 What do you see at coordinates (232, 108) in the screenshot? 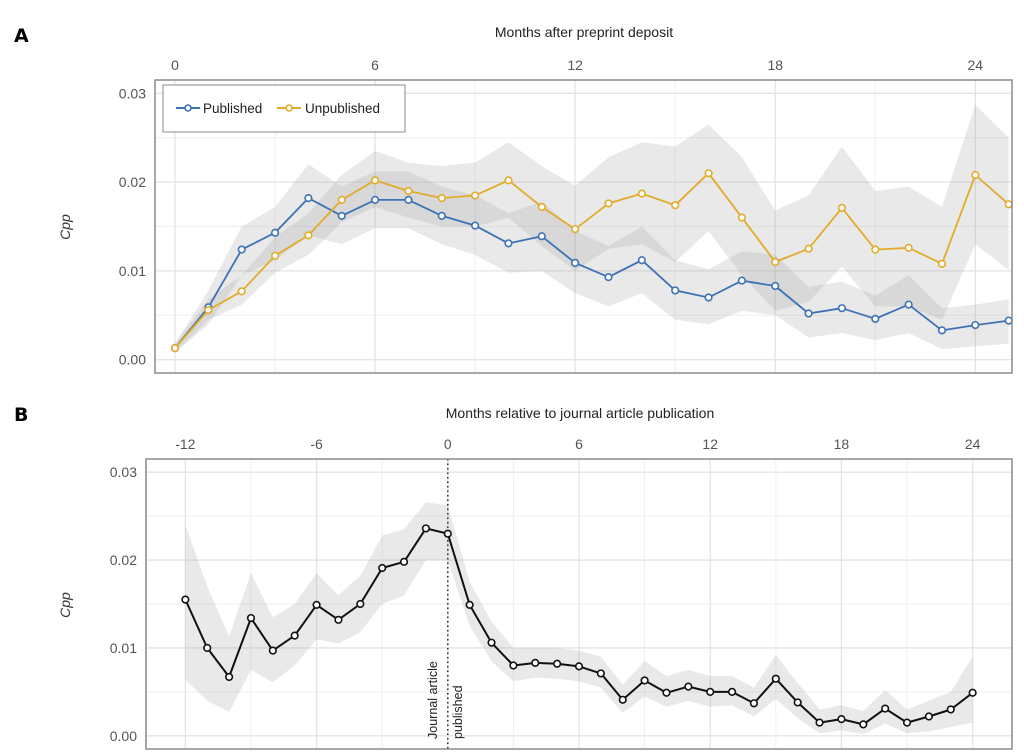
I see `legend-published-label: Published` at bounding box center [232, 108].